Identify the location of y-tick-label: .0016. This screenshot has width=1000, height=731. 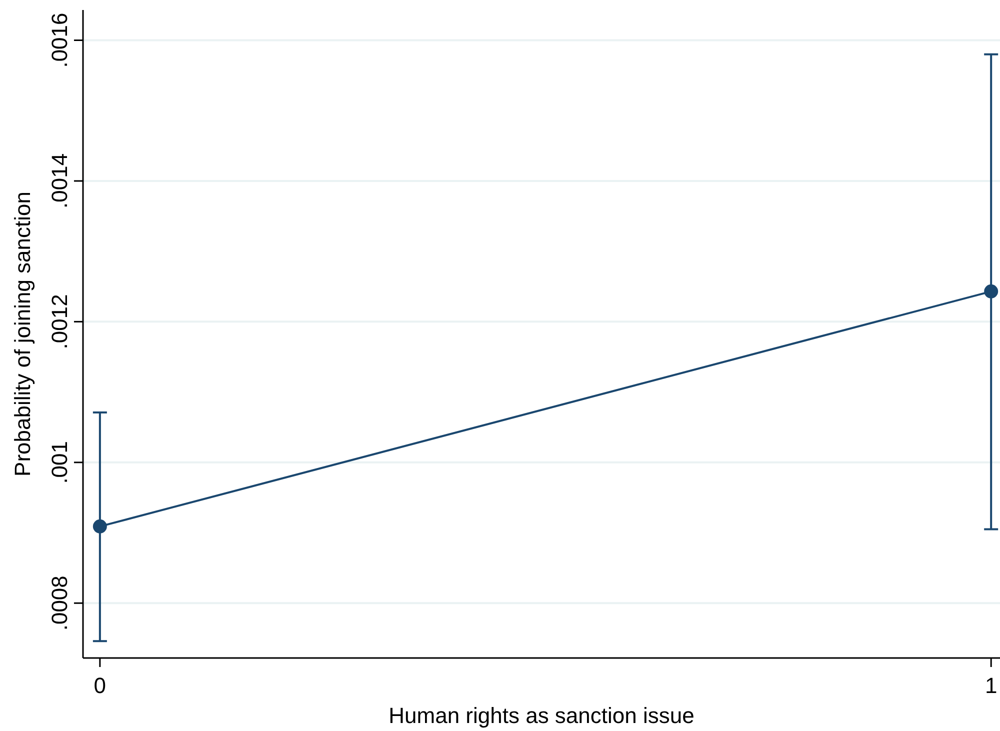
(59, 40).